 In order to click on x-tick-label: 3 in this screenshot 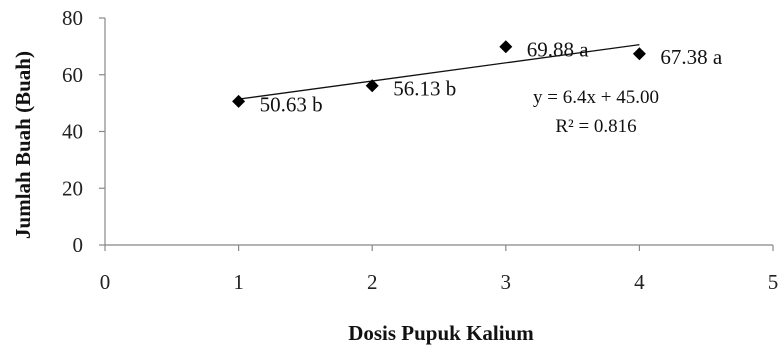, I will do `click(506, 282)`.